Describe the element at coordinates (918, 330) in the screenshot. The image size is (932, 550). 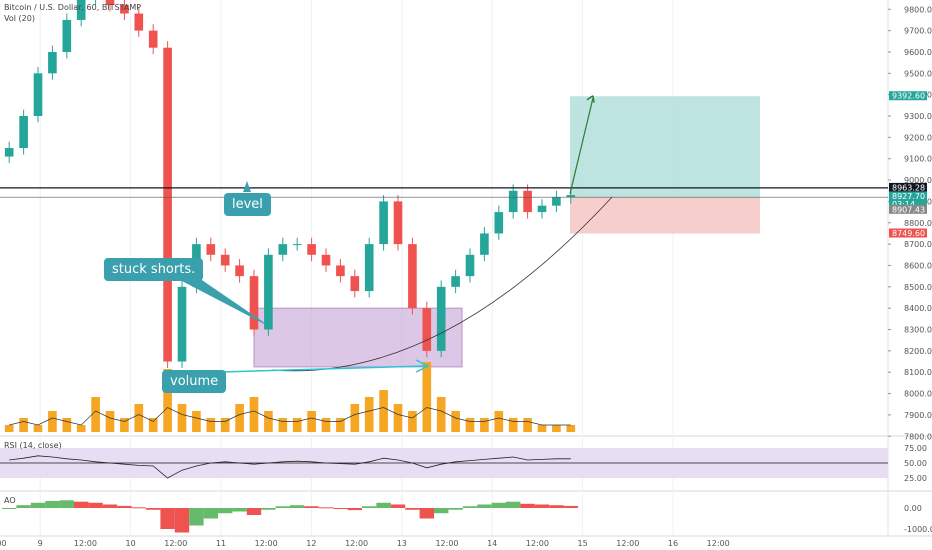
I see `price-tick-label: 8300.00` at that location.